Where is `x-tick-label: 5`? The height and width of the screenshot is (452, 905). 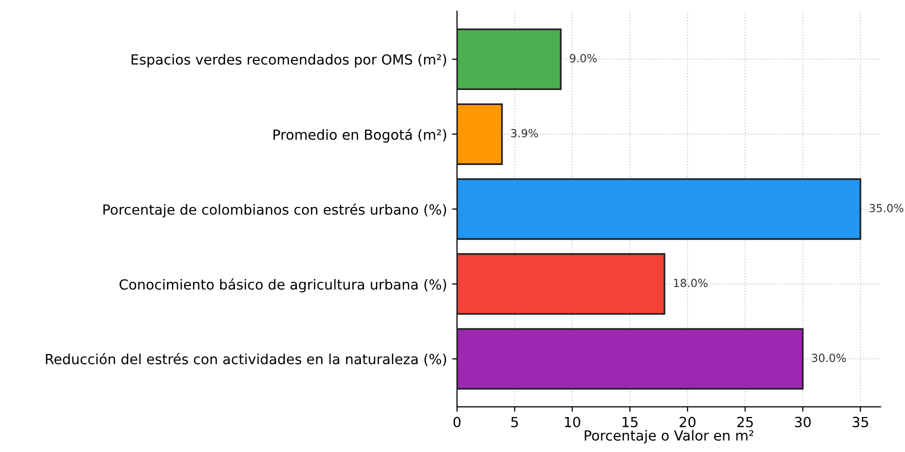 x-tick-label: 5 is located at coordinates (514, 422).